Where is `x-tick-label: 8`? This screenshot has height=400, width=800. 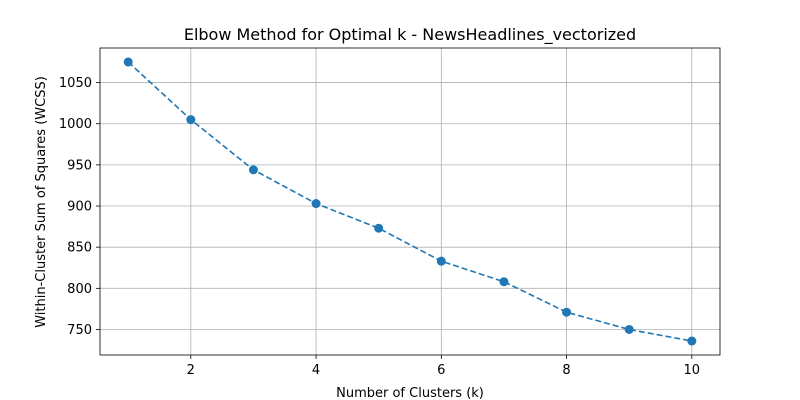 x-tick-label: 8 is located at coordinates (566, 370).